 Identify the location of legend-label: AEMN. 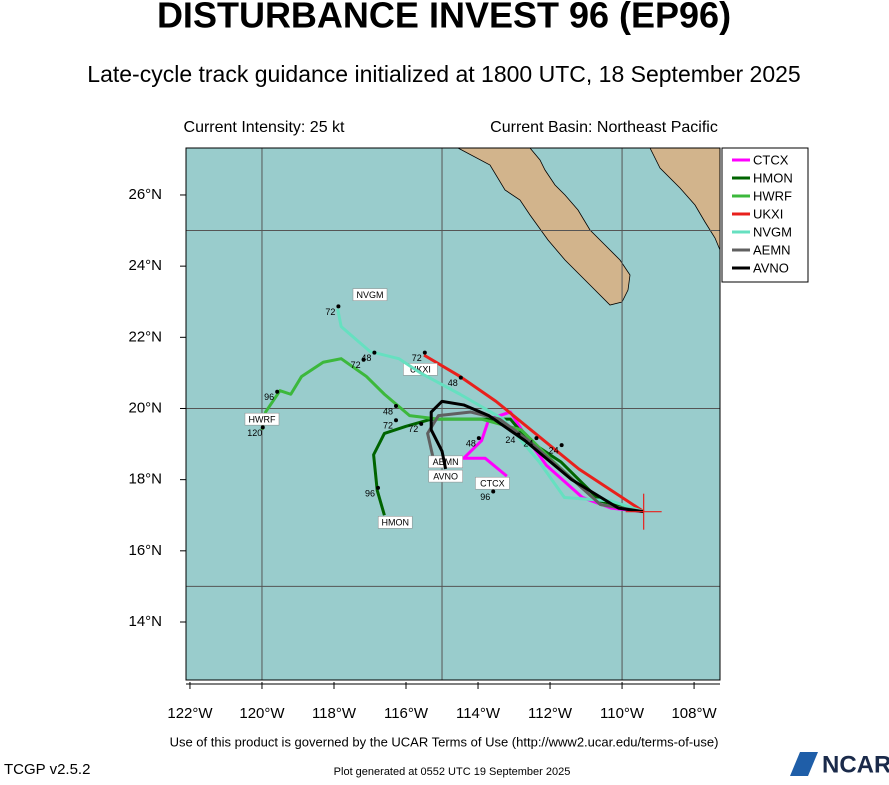
(772, 249).